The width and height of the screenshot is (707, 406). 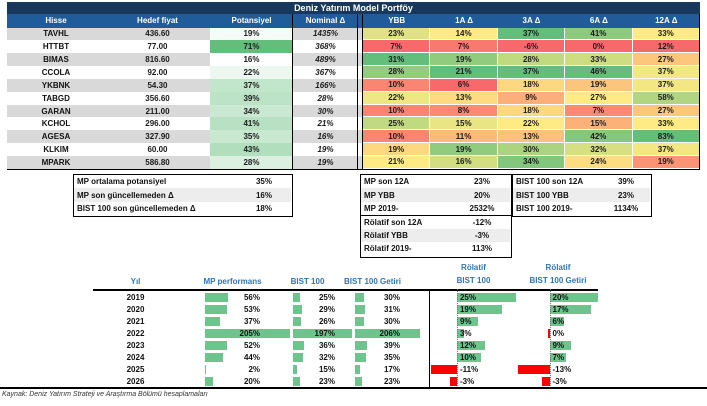 I want to click on column-header-2: Potansiyel, so click(x=251, y=21).